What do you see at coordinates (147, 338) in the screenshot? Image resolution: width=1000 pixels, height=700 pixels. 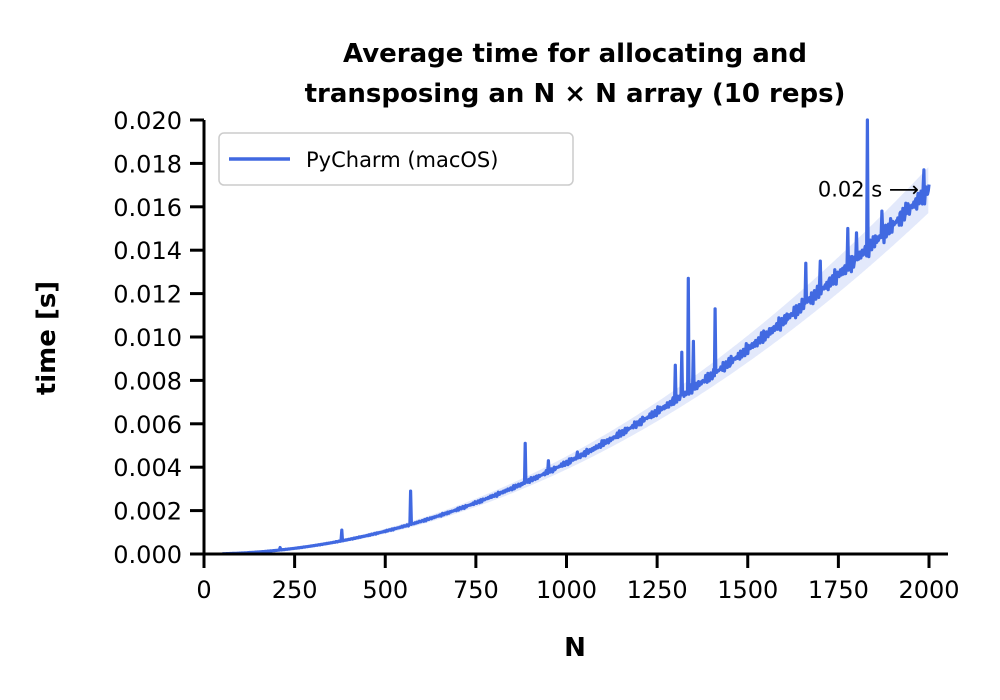 I see `y-tick-label: 0.010` at bounding box center [147, 338].